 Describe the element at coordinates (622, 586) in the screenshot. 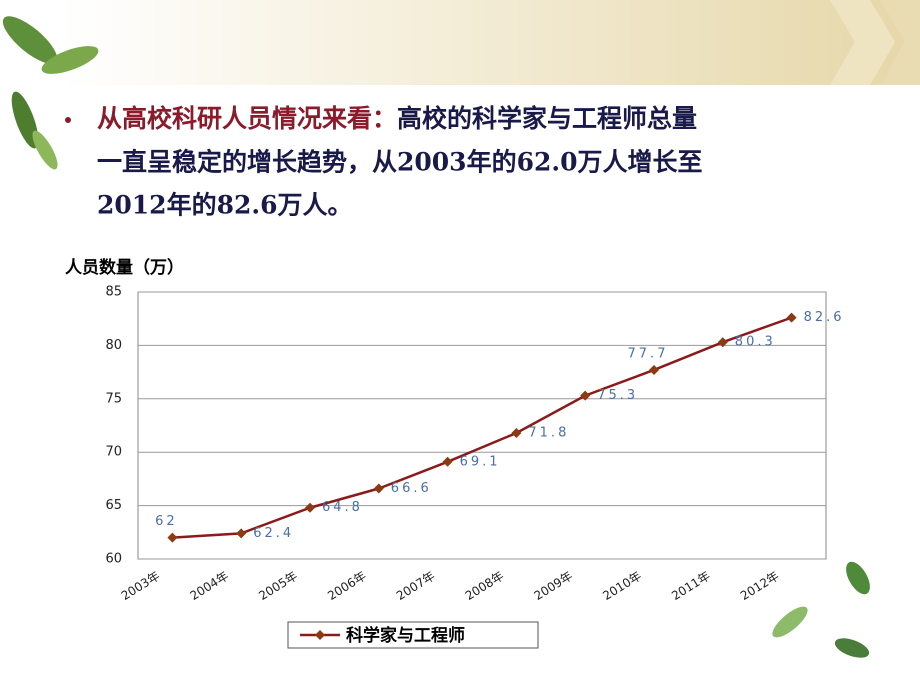

I see `x-tick-label: 2010年` at that location.